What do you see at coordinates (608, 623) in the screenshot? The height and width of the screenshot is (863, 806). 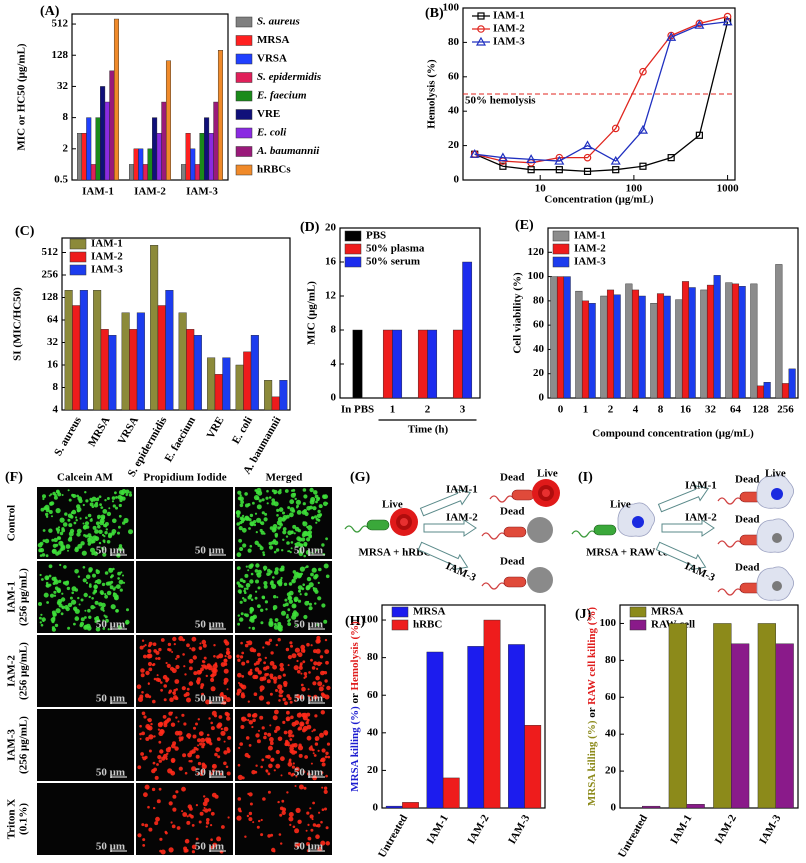 I see `y-tick-label: 100` at bounding box center [608, 623].